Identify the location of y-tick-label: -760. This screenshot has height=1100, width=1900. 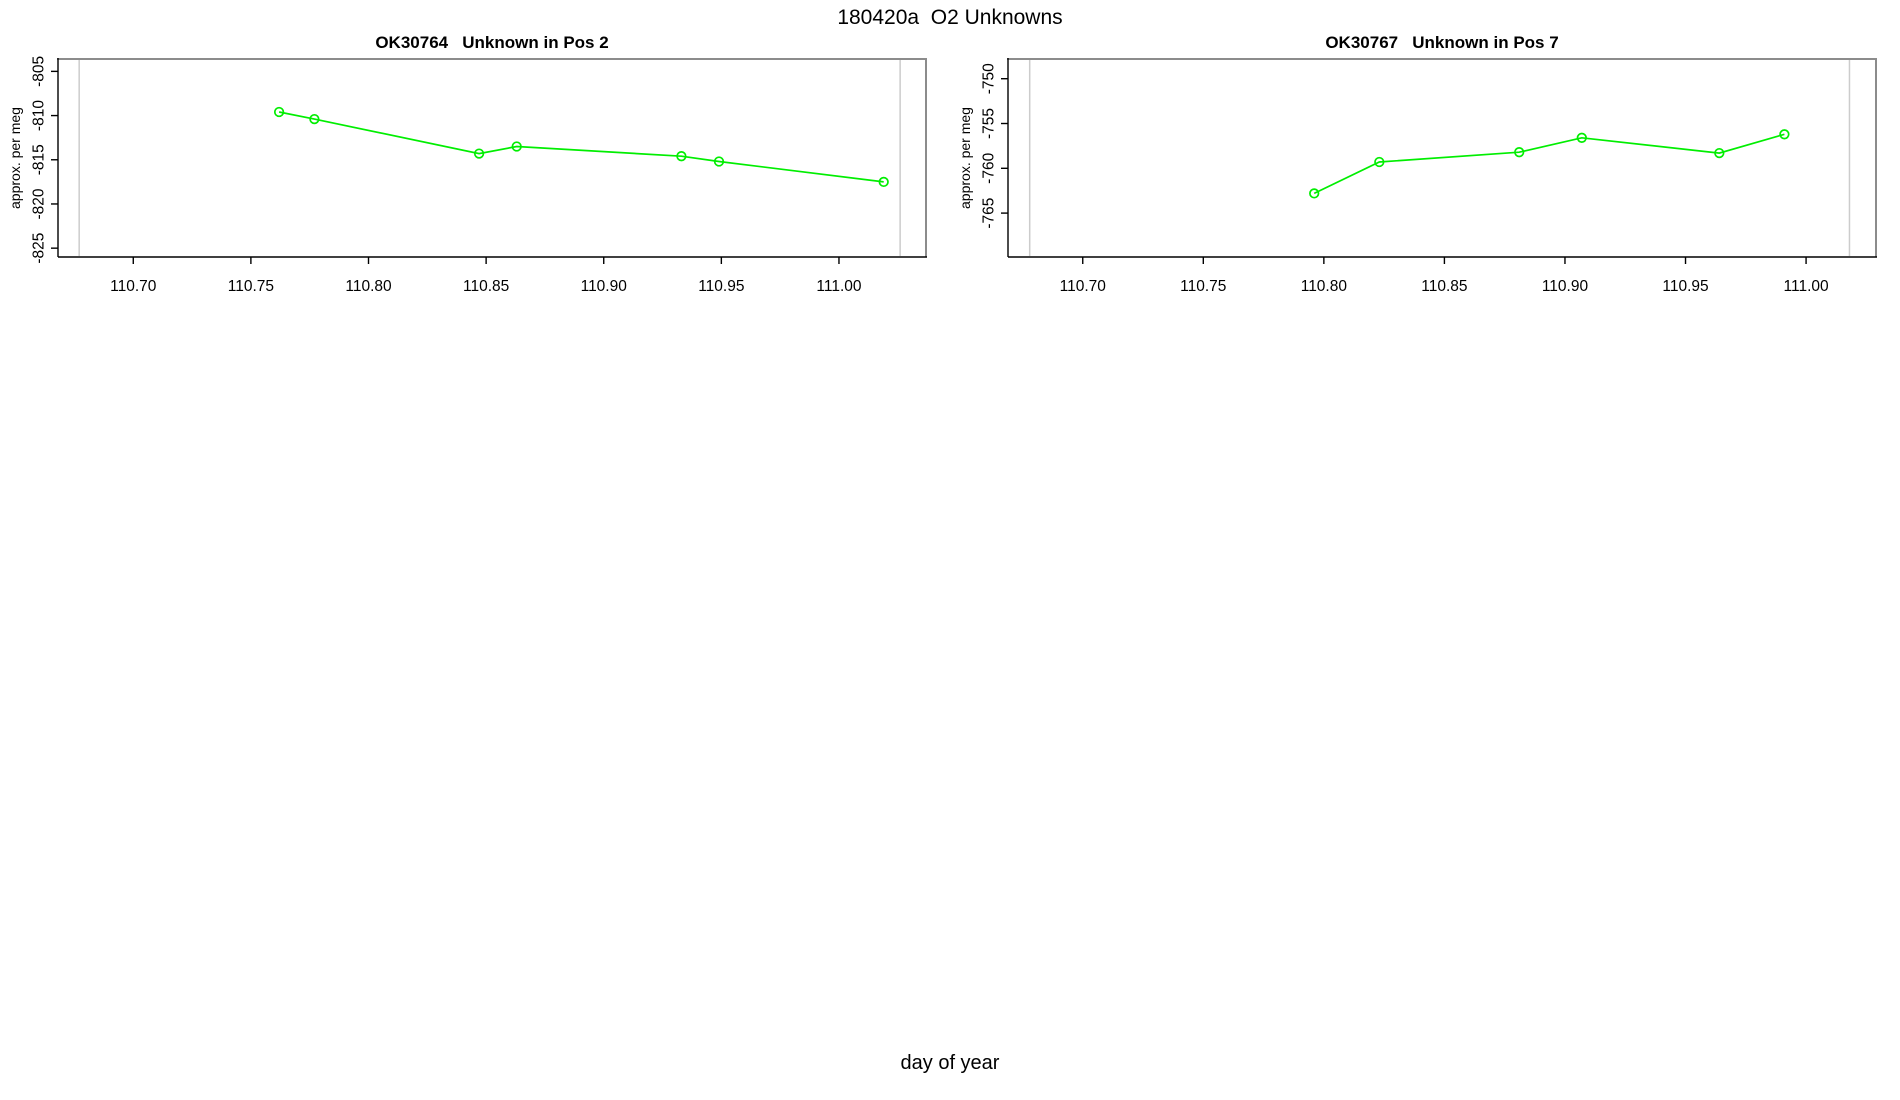
(989, 167).